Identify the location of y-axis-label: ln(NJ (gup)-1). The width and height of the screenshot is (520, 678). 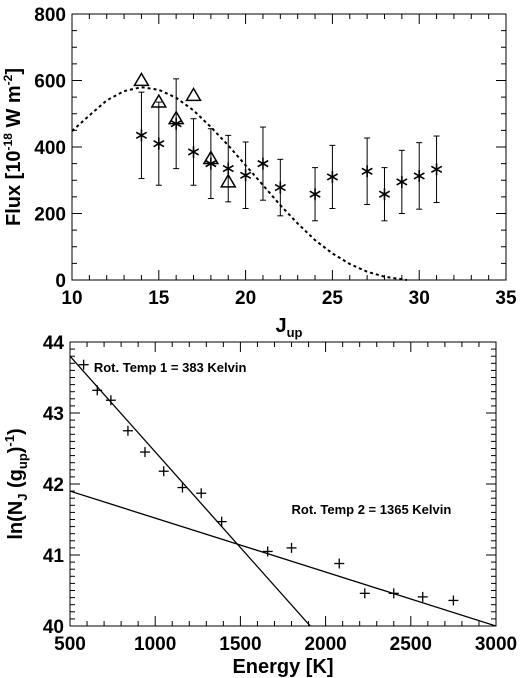
(16, 483).